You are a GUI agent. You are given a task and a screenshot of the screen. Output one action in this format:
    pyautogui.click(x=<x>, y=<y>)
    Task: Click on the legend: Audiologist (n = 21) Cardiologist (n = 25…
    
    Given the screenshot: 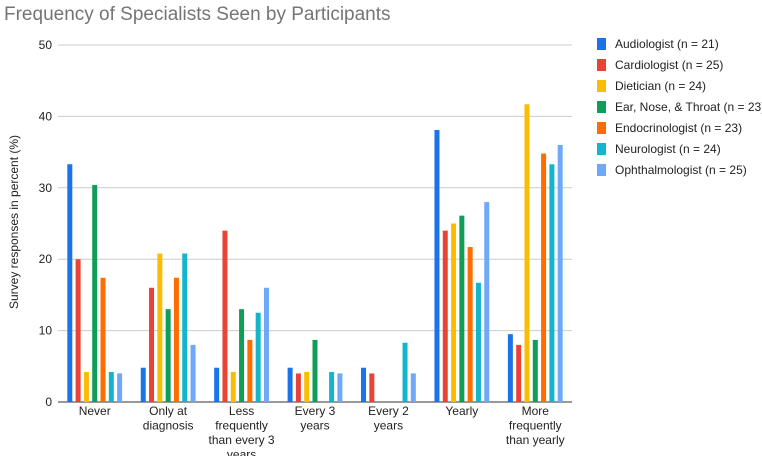 What is the action you would take?
    pyautogui.click(x=679, y=107)
    